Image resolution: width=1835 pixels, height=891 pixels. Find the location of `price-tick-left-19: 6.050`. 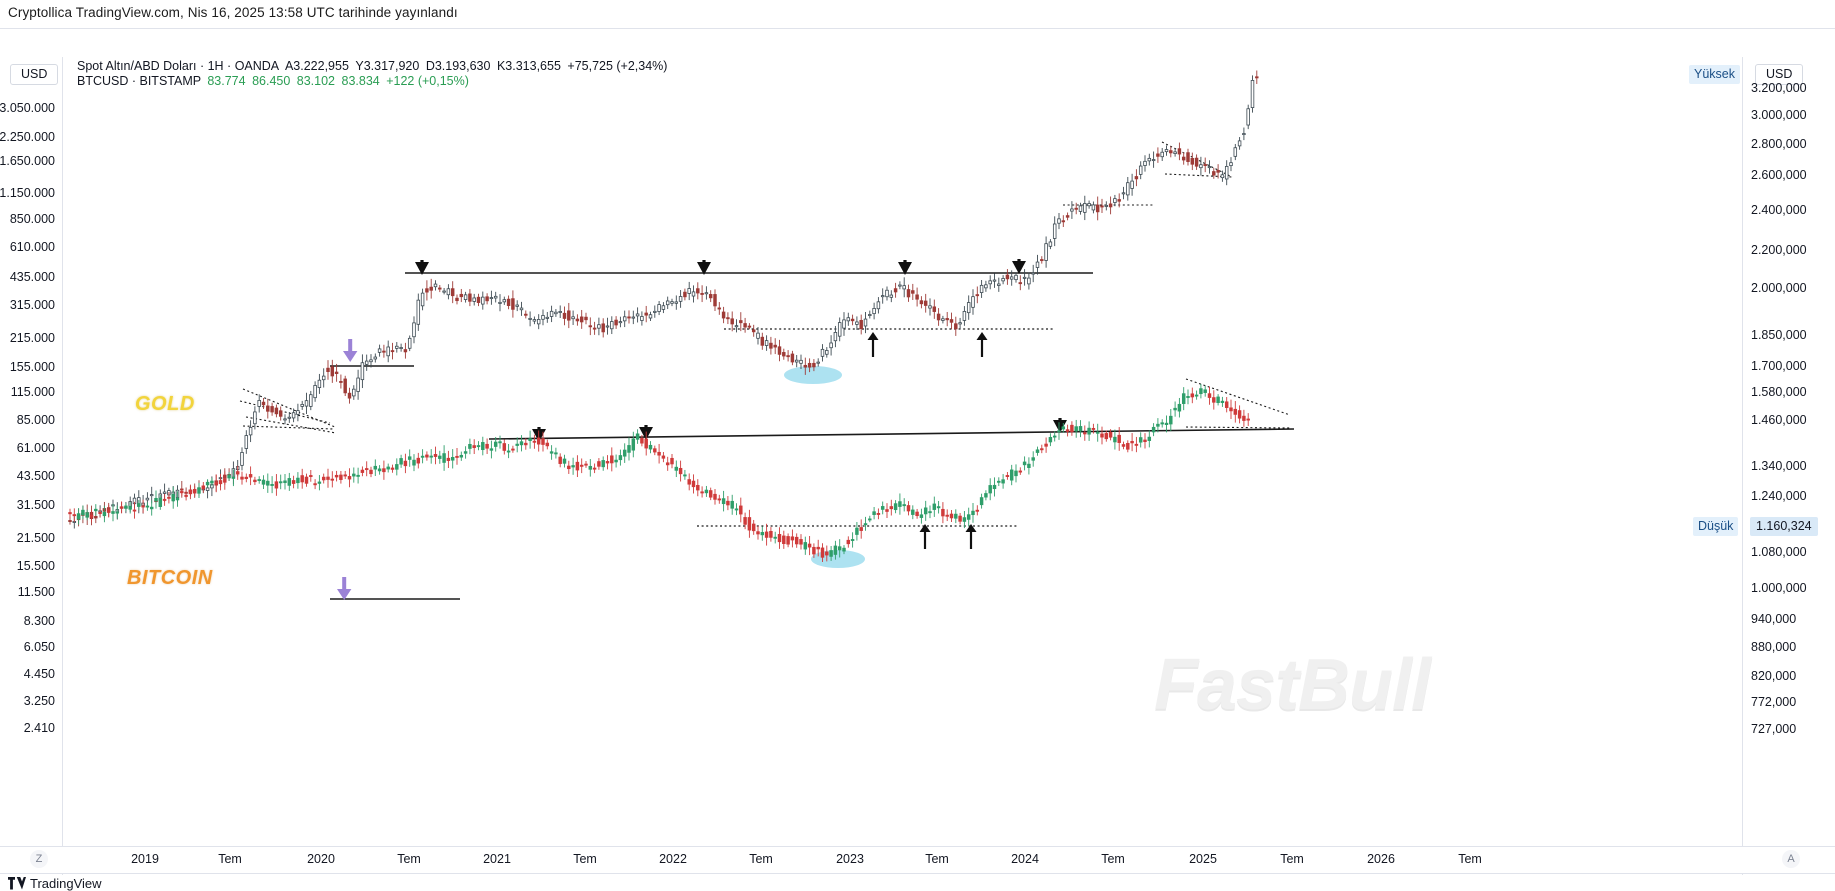

price-tick-left-19: 6.050 is located at coordinates (39, 646).